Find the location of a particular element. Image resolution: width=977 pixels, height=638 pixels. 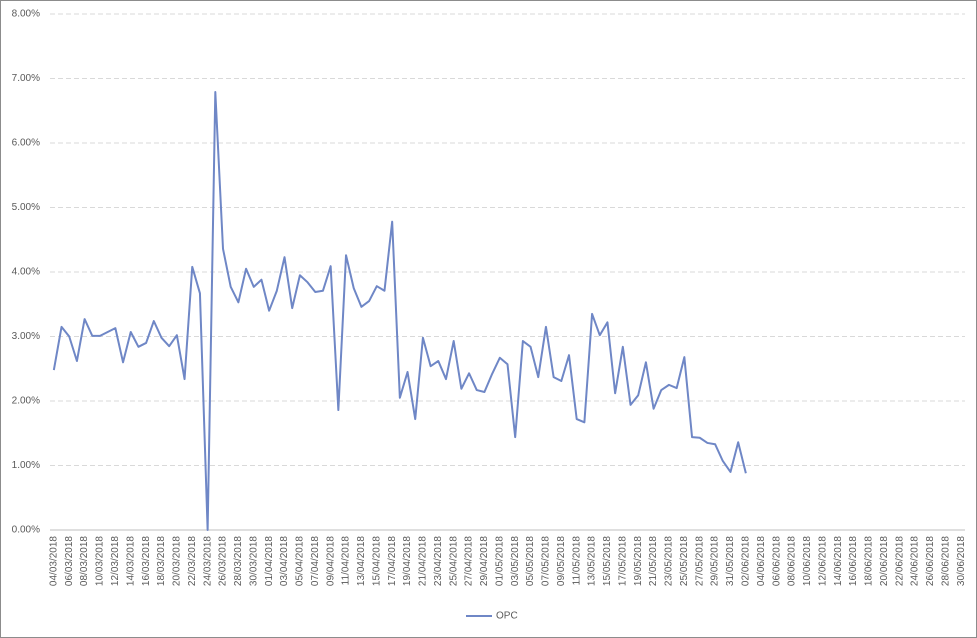

y-tick-label: 5.00% is located at coordinates (26, 207).